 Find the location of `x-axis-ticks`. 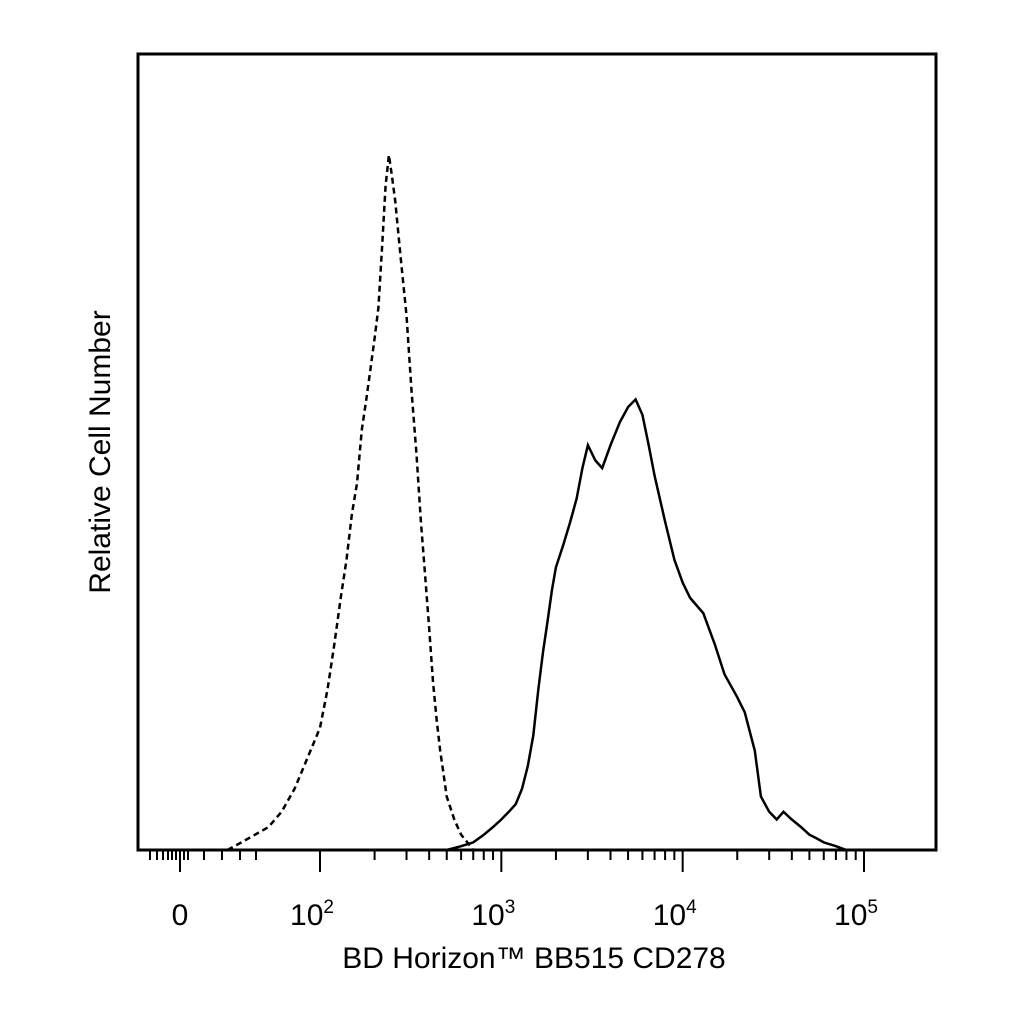

x-axis-ticks is located at coordinates (507, 861).